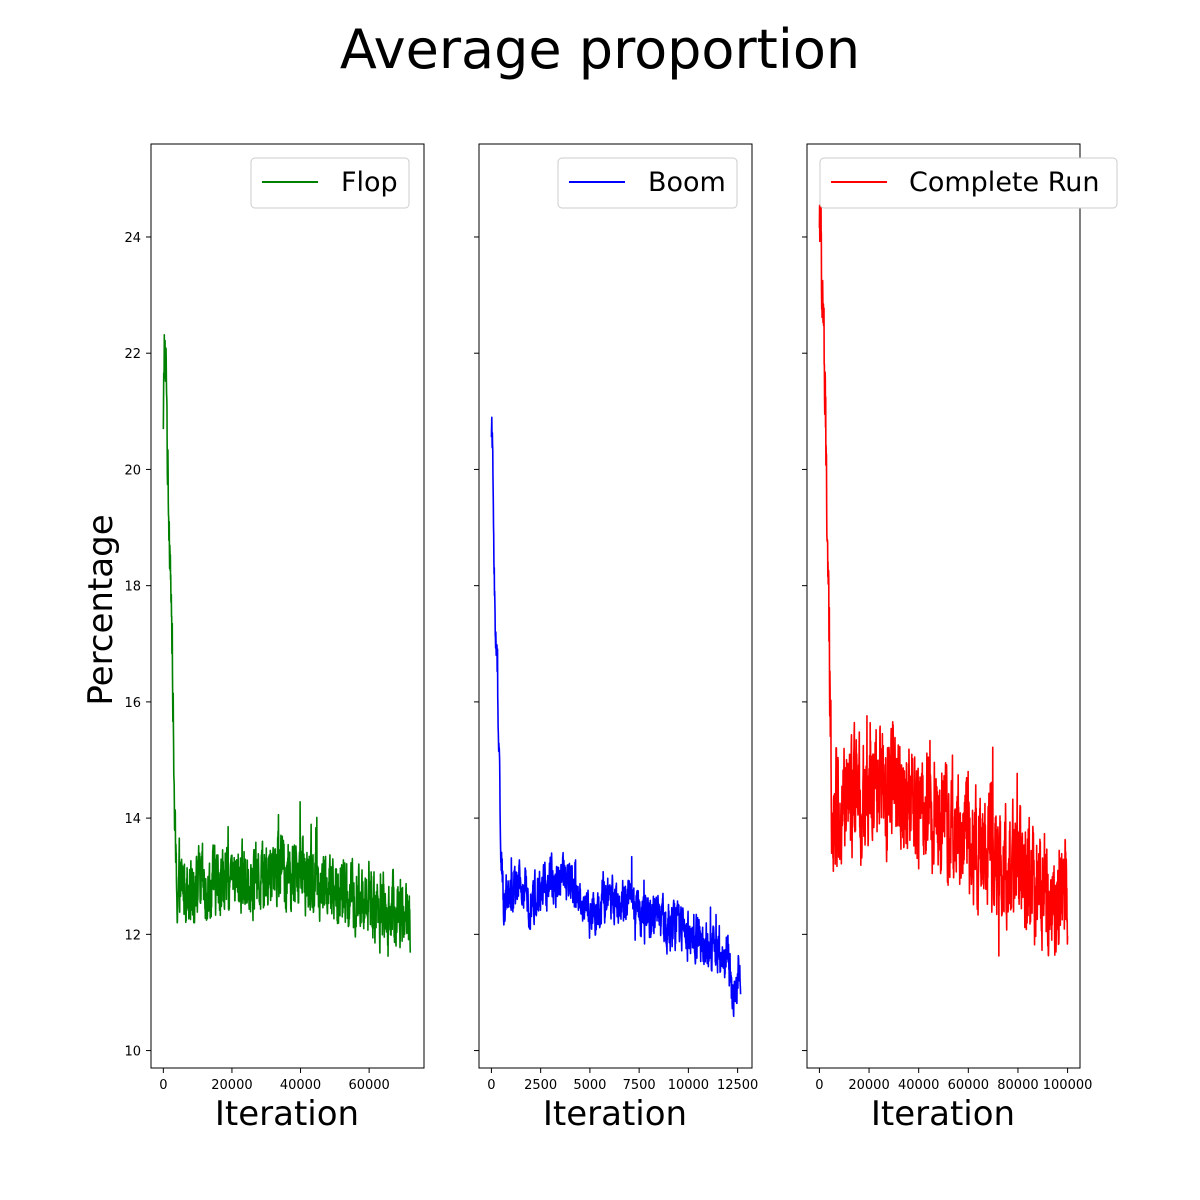  Describe the element at coordinates (132, 587) in the screenshot. I see `y-tick-label: 18` at that location.